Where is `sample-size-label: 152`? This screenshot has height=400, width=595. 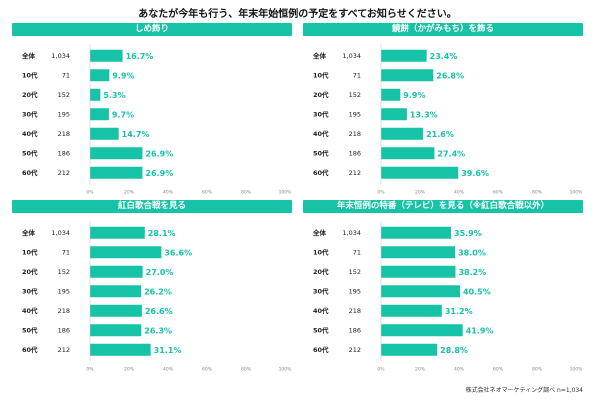 sample-size-label: 152 is located at coordinates (355, 95).